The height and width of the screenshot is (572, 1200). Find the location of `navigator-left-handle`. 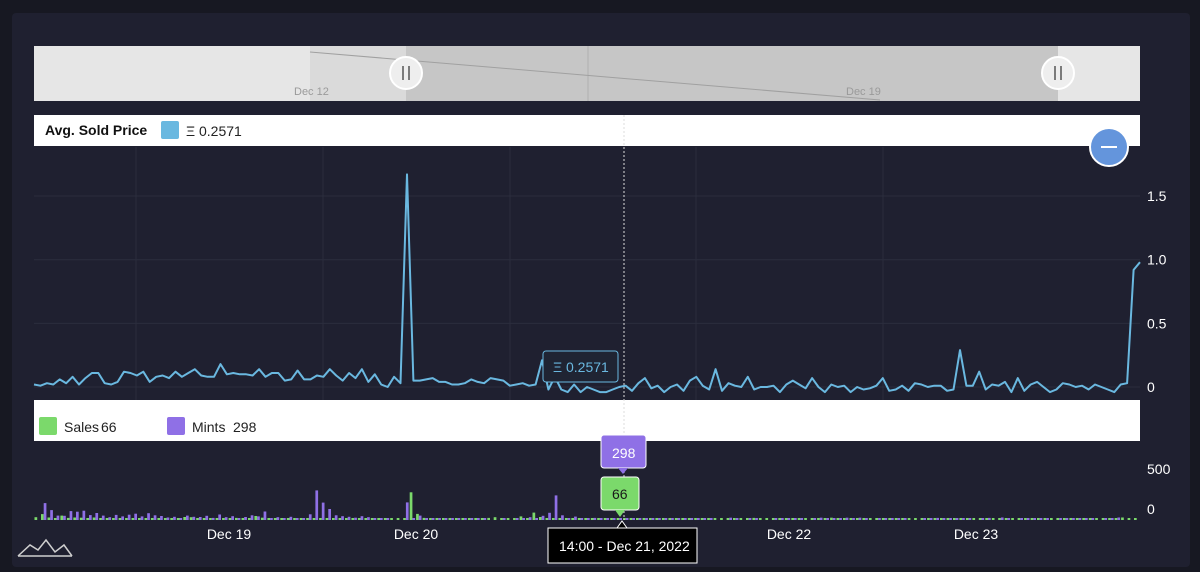

navigator-left-handle is located at coordinates (406, 73).